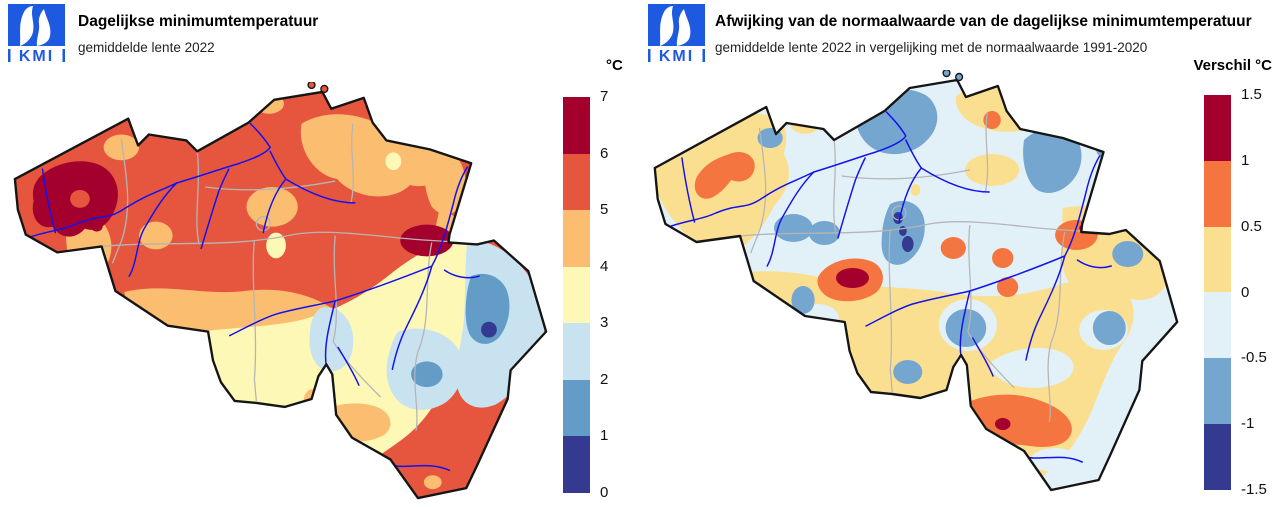 This screenshot has height=507, width=1280. What do you see at coordinates (992, 120) in the screenshot?
I see `map-region-turnhout-warmer-dot` at bounding box center [992, 120].